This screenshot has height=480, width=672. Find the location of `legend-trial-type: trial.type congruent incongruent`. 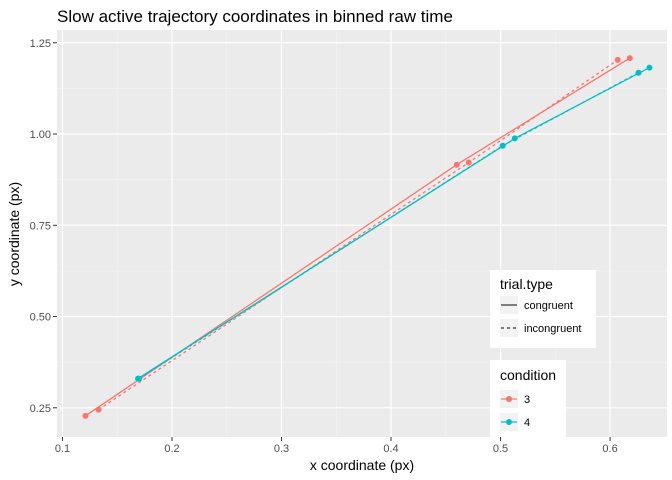

legend-trial-type: trial.type congruent incongruent is located at coordinates (543, 309).